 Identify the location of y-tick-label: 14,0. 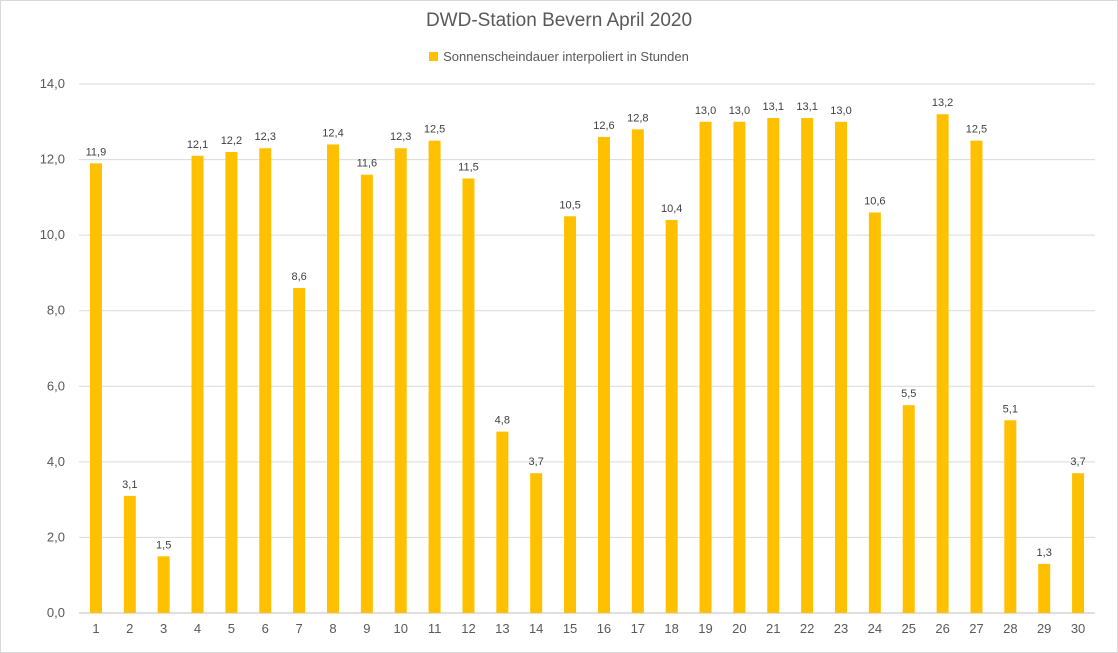
(52, 83).